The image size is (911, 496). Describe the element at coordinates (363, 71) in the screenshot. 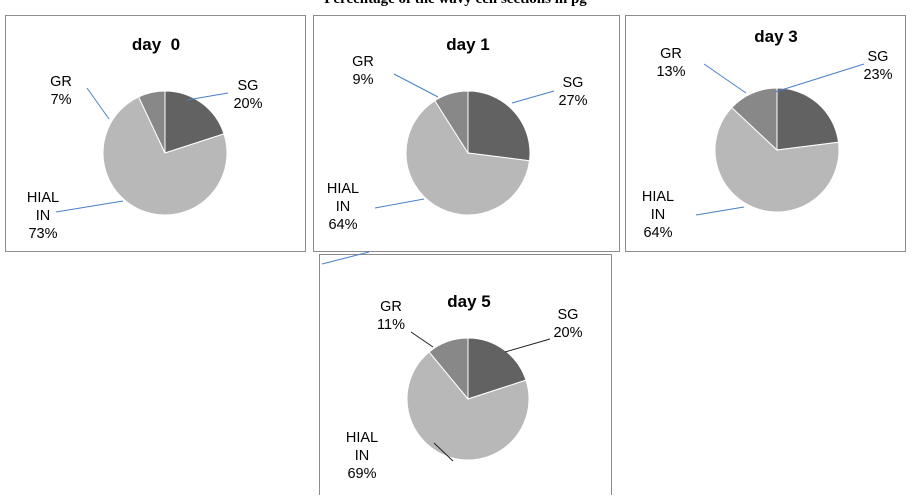

I see `data-label-gr: GR 9%` at that location.